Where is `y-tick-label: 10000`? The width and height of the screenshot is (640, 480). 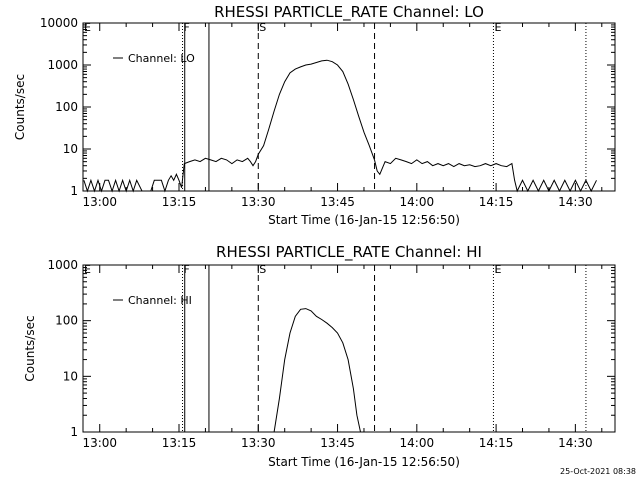 y-tick-label: 10000 is located at coordinates (59, 23).